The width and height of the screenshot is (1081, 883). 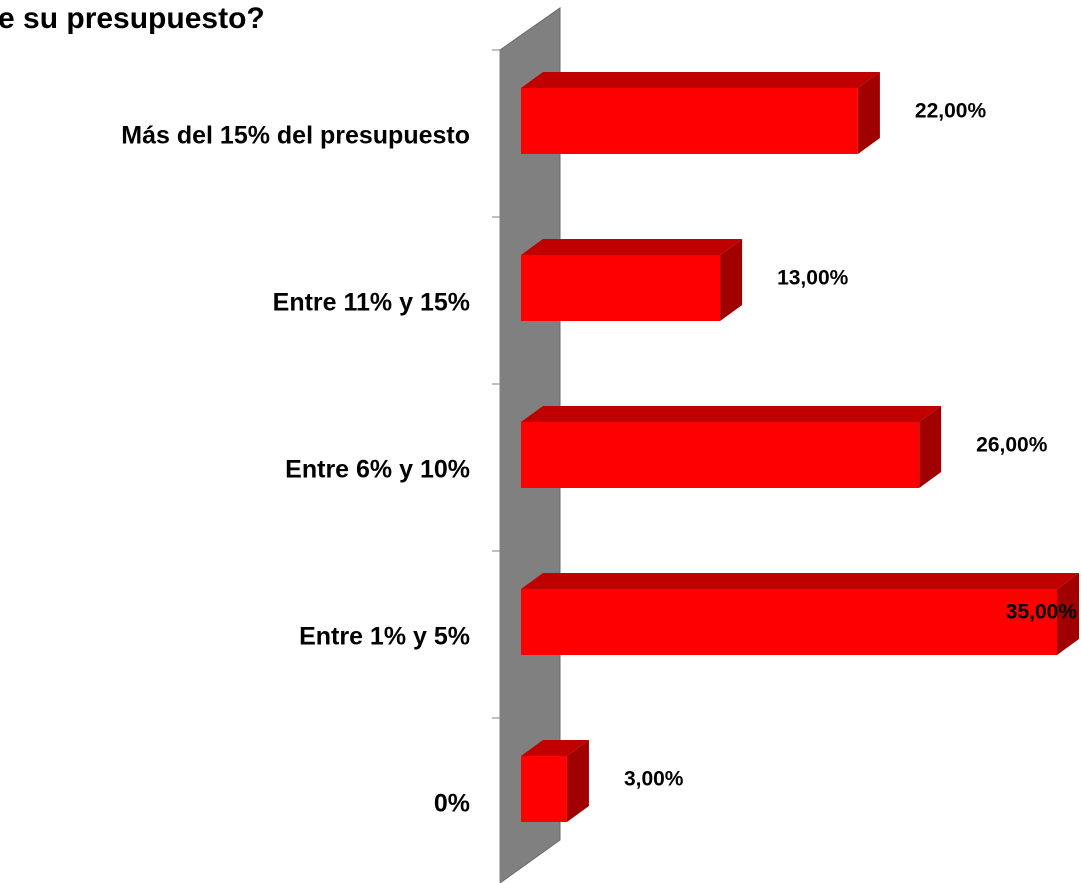 What do you see at coordinates (1012, 445) in the screenshot?
I see `data-label: 26,00%` at bounding box center [1012, 445].